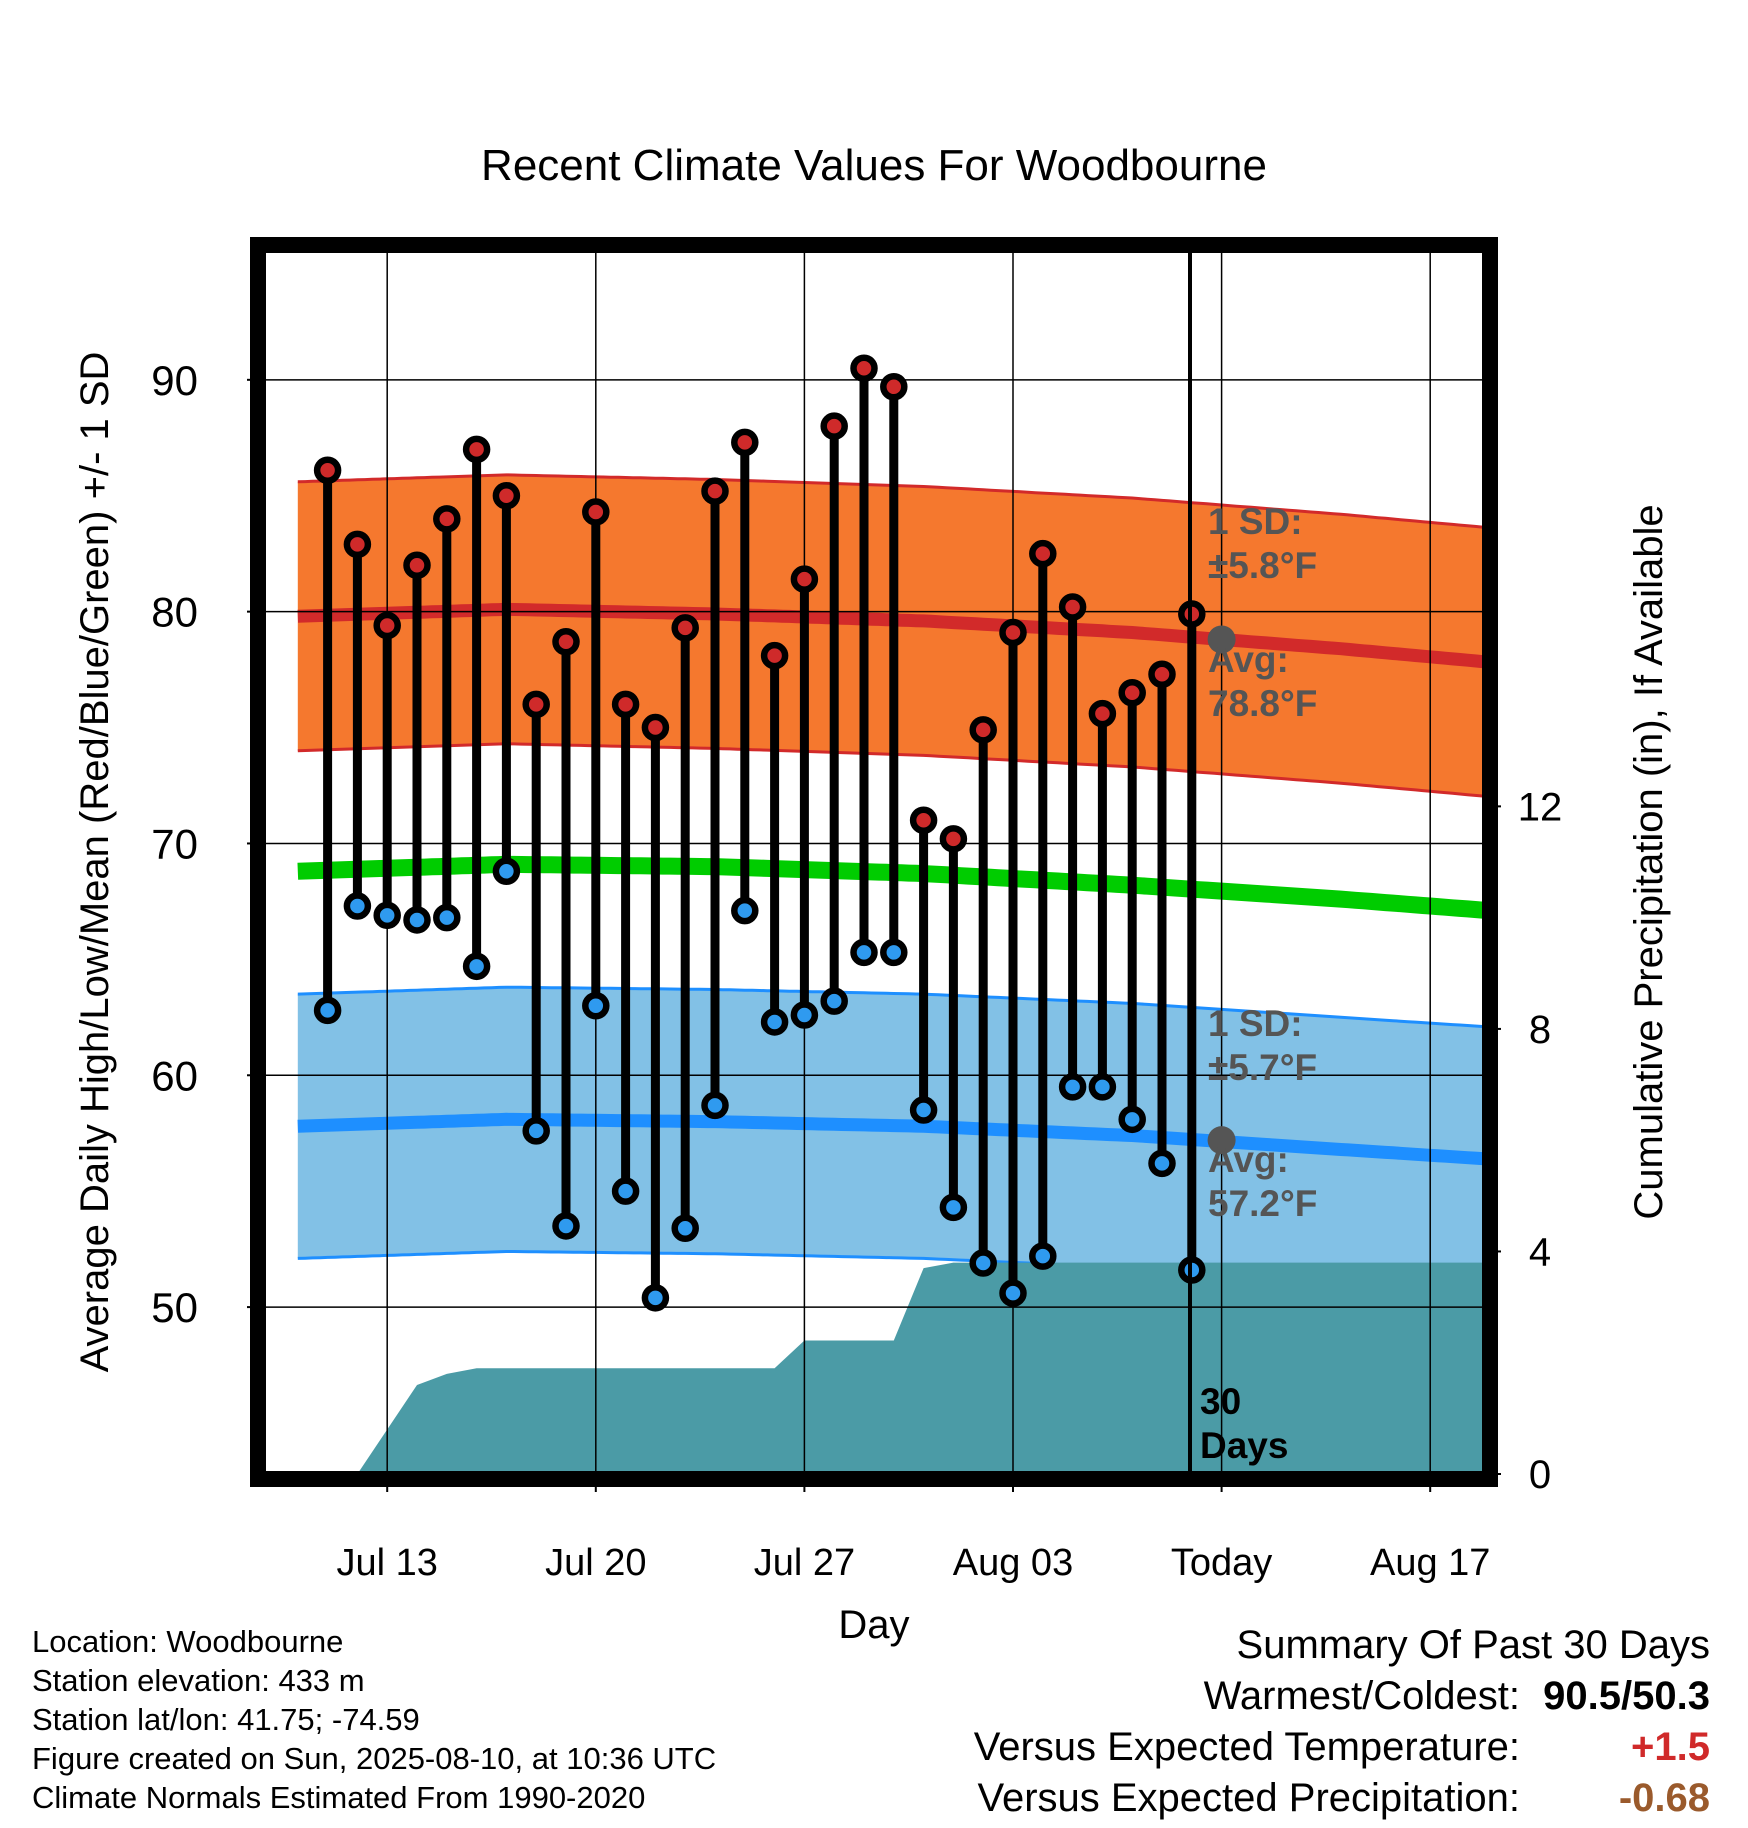 The width and height of the screenshot is (1748, 1828). What do you see at coordinates (1430, 1563) in the screenshot?
I see `x-tick-label: Aug 17` at bounding box center [1430, 1563].